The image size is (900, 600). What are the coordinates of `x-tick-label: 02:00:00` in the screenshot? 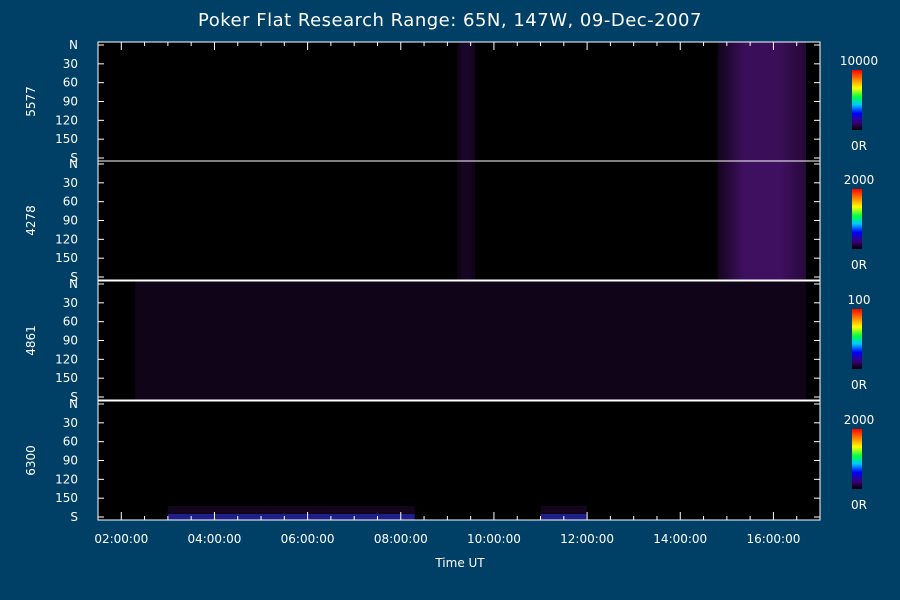 It's located at (121, 539).